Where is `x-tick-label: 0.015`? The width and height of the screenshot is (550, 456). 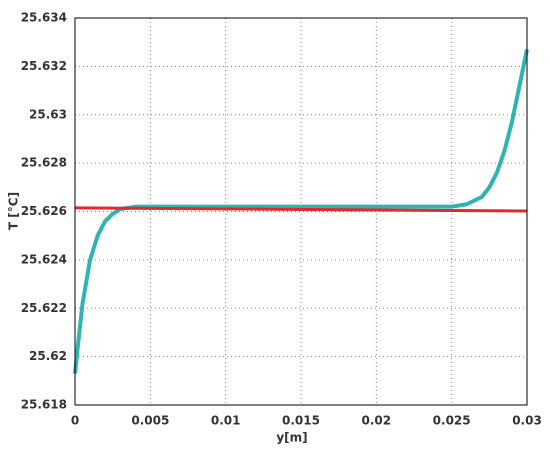 x-tick-label: 0.015 is located at coordinates (301, 421).